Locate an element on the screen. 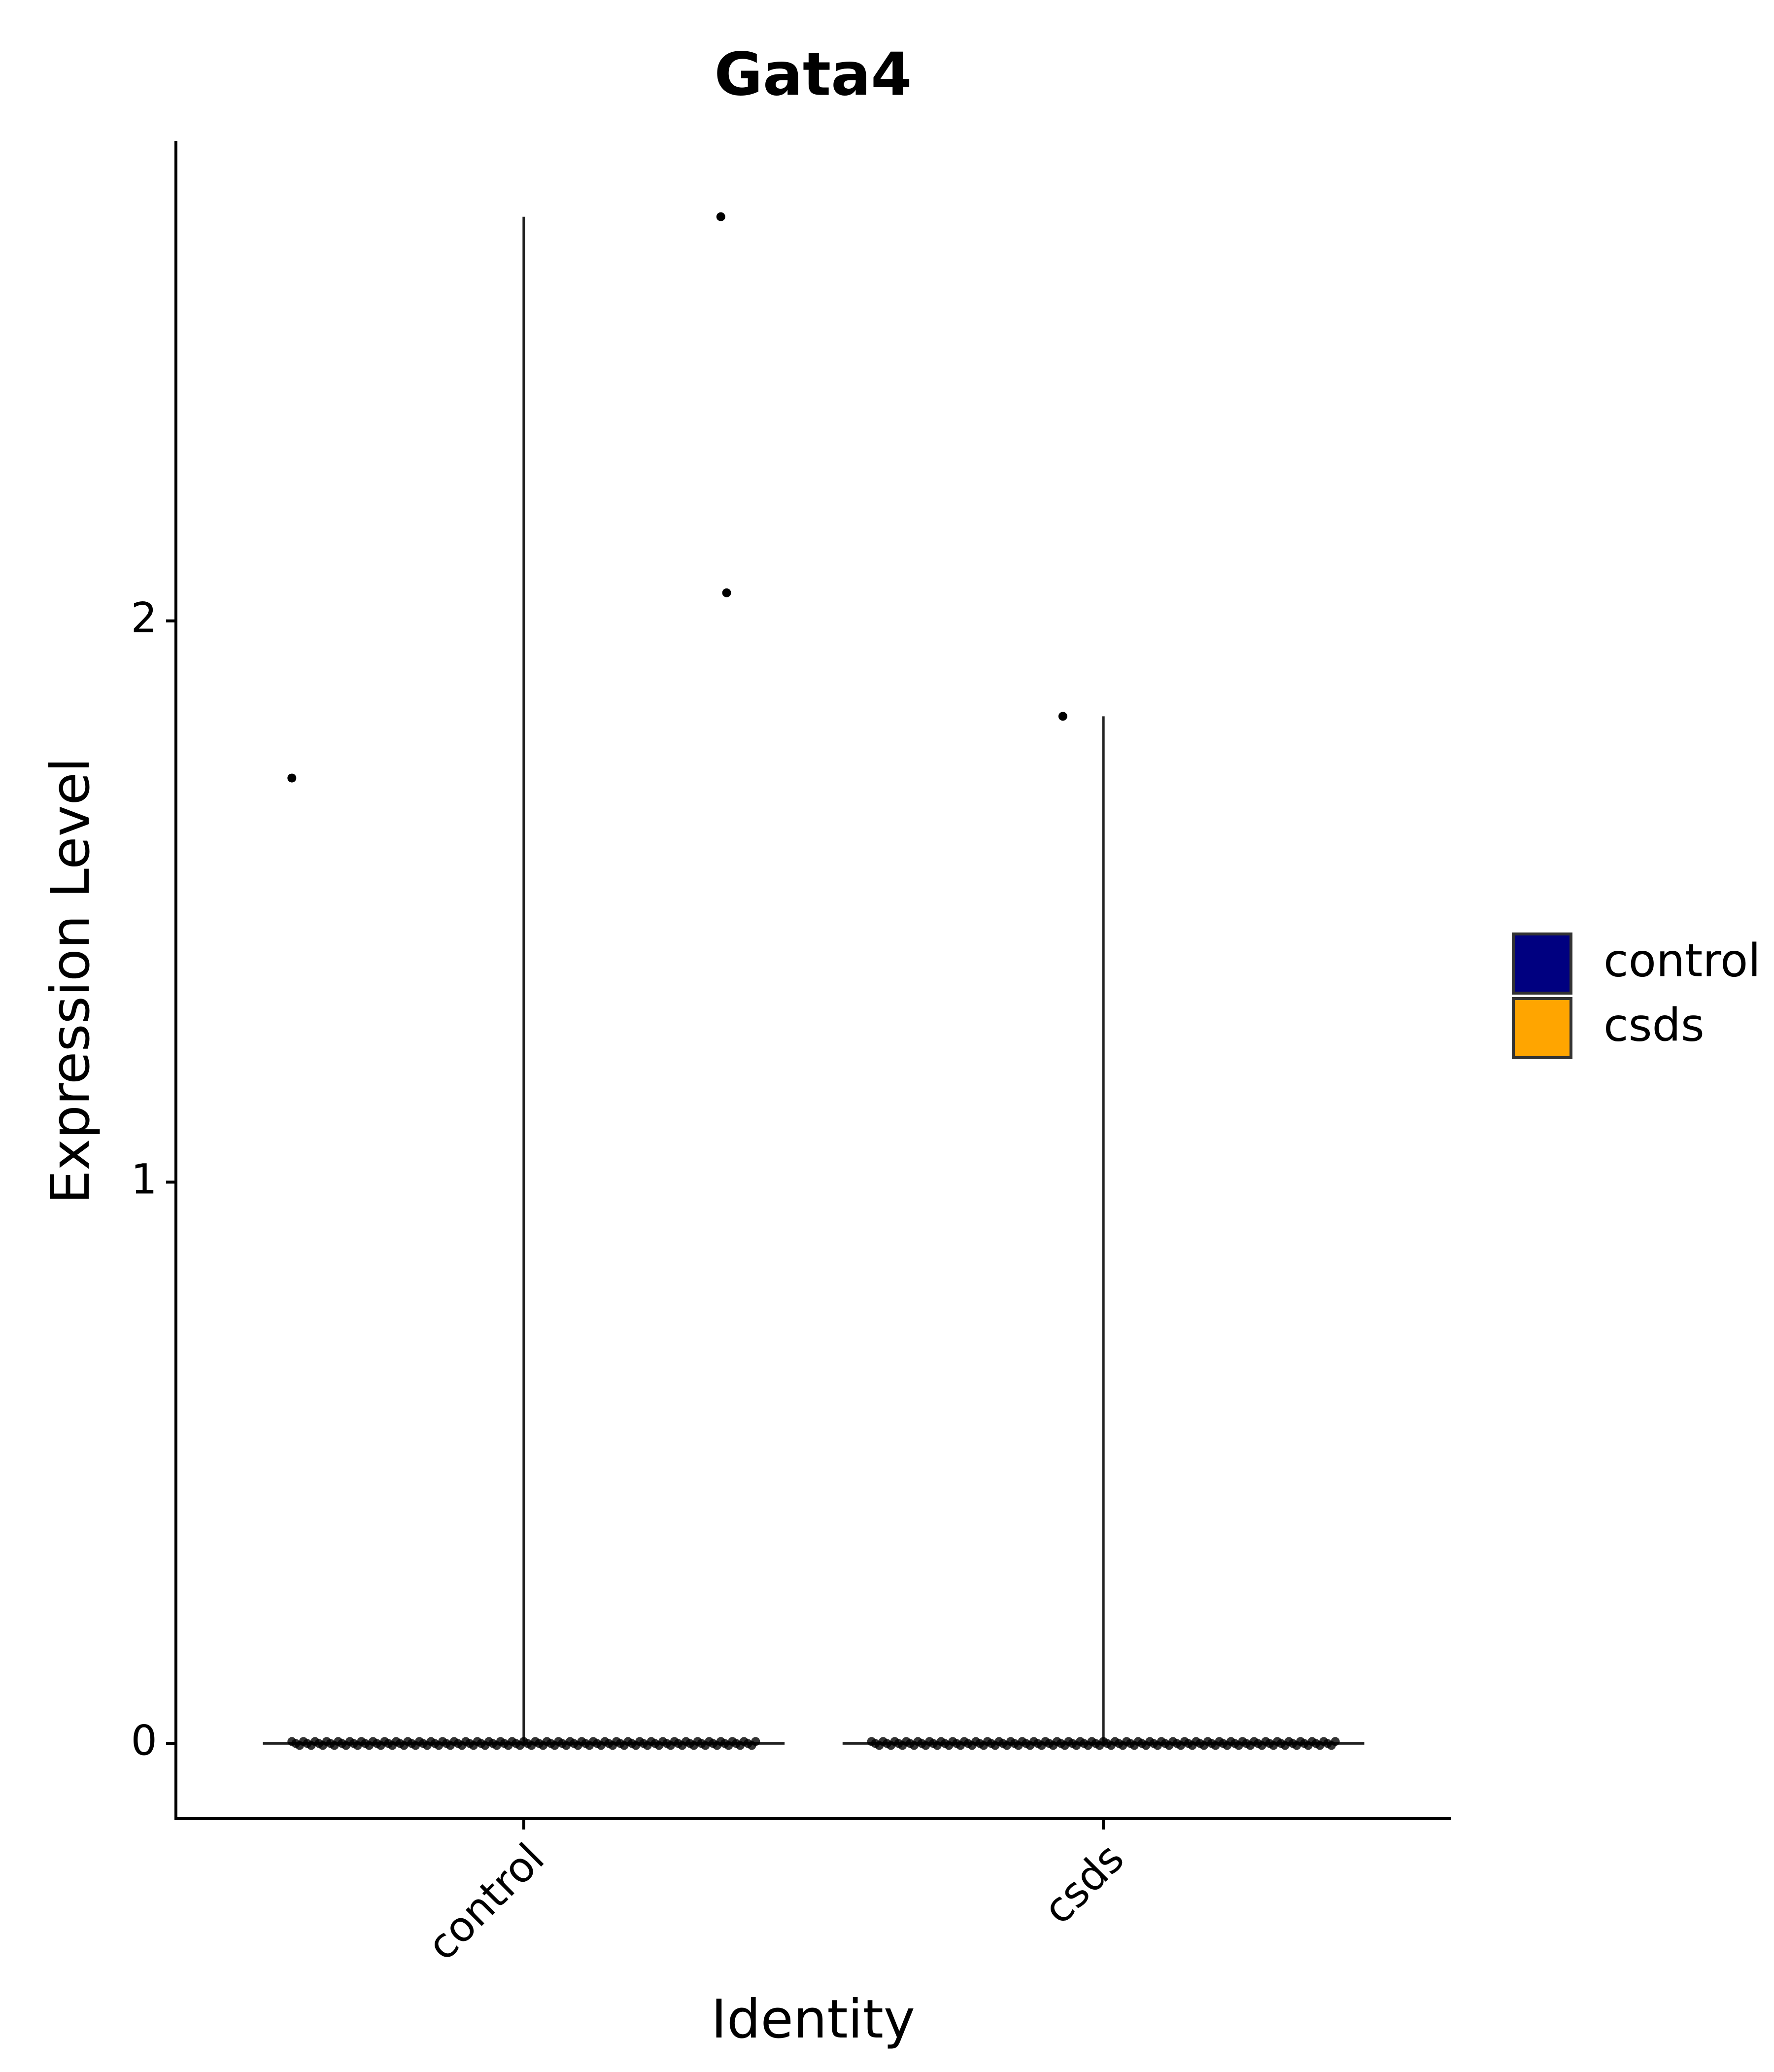 This screenshot has height=2072, width=1774. legend-label: control is located at coordinates (1682, 960).